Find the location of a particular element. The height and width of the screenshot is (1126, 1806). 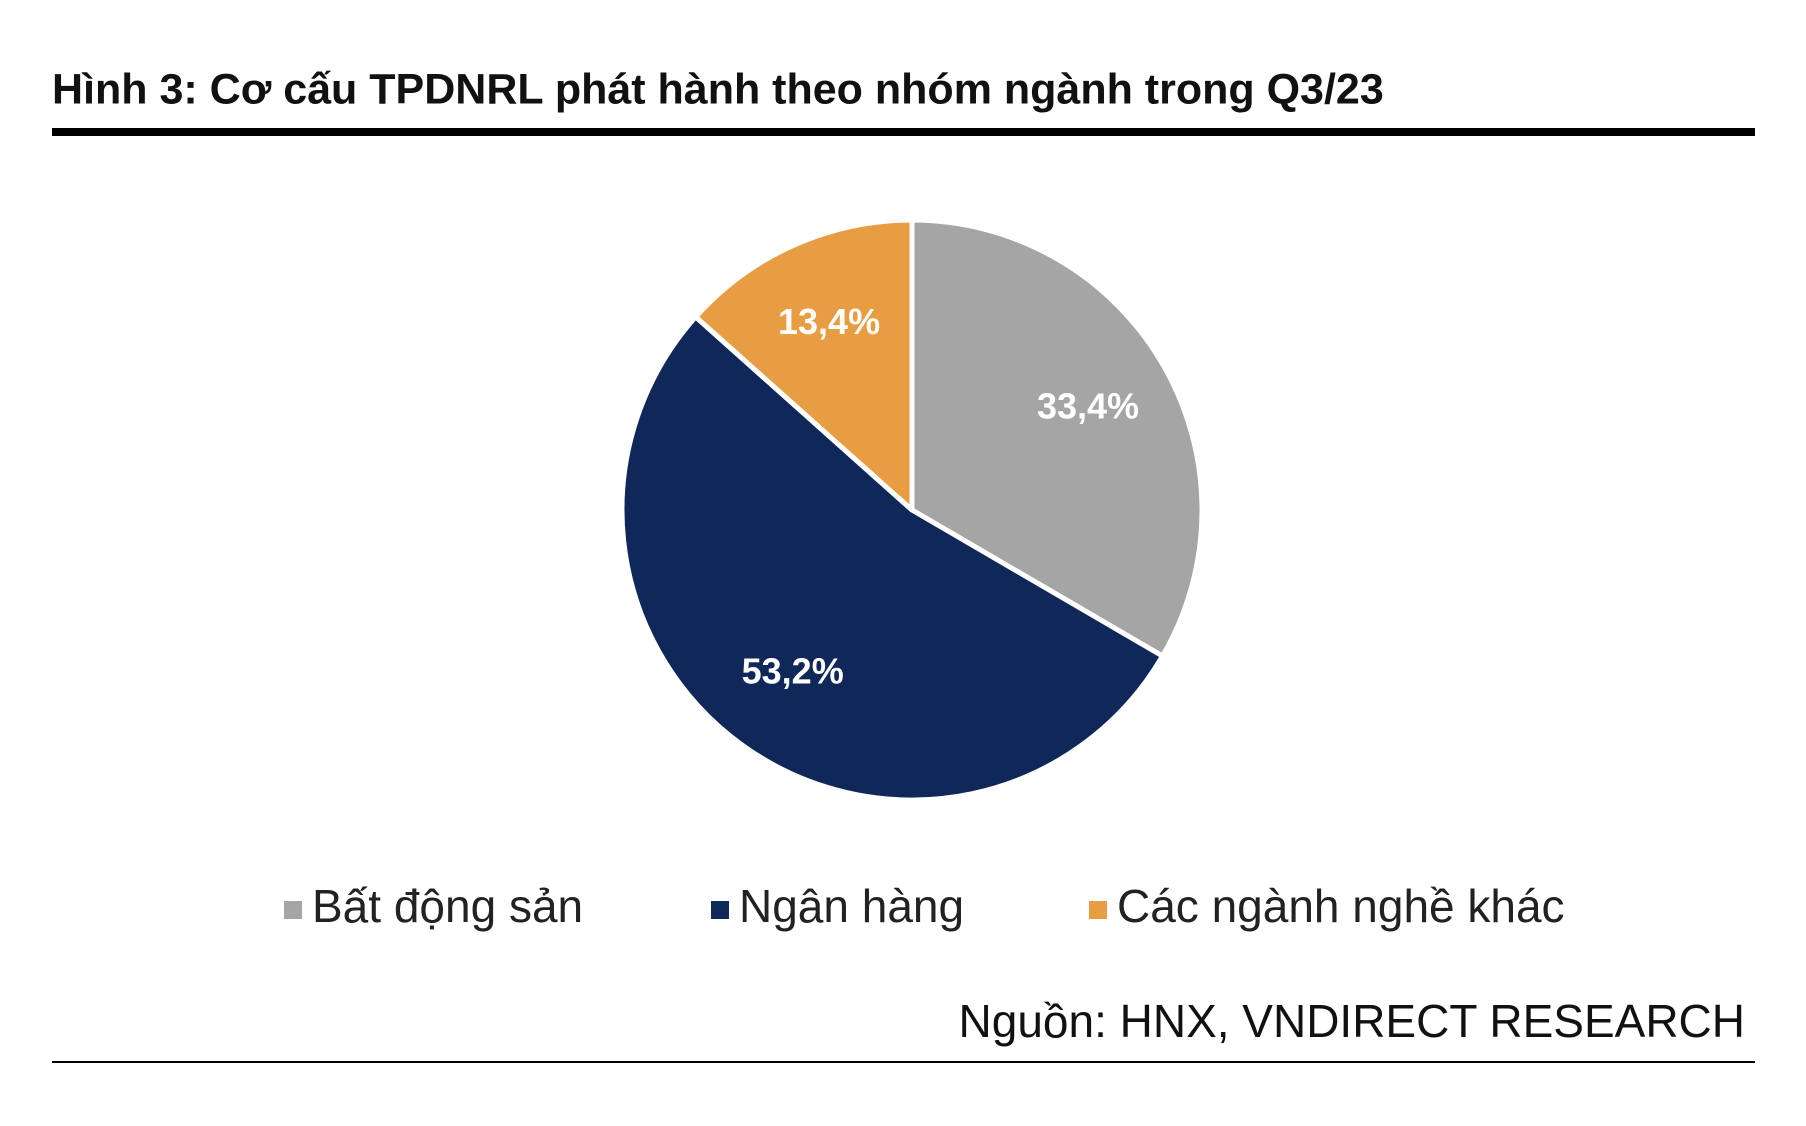

data-label: 53,2% is located at coordinates (793, 671).